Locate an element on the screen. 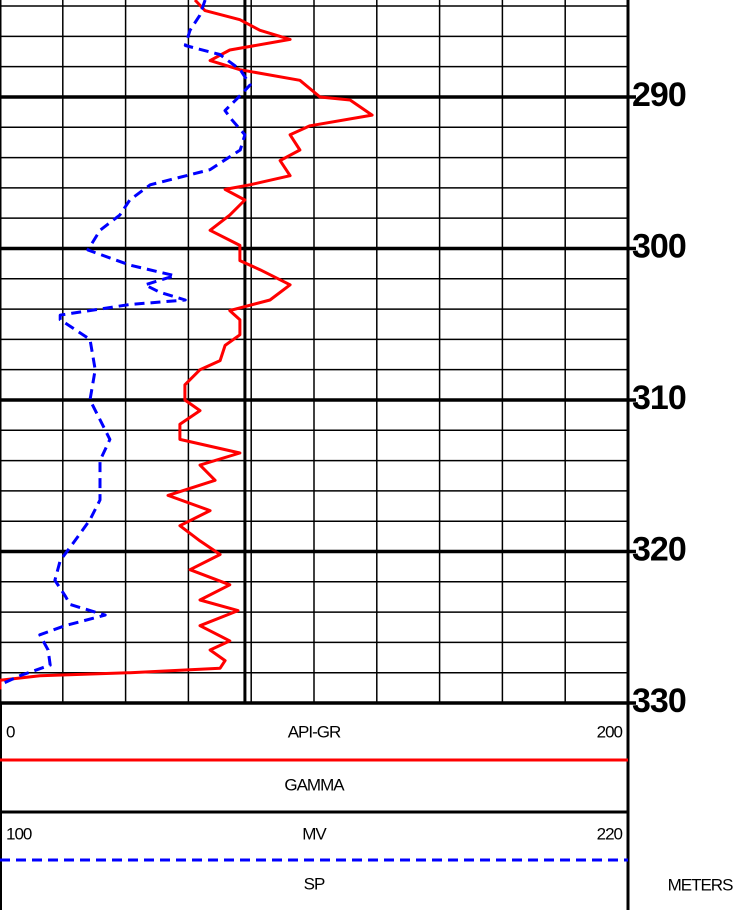  scale-min: 0 is located at coordinates (10, 731).